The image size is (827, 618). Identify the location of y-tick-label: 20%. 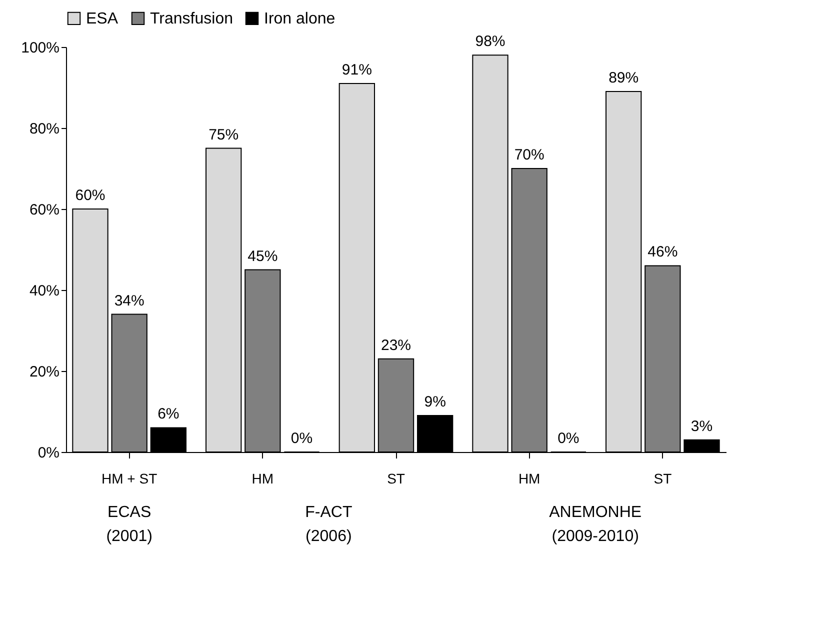
(44, 372).